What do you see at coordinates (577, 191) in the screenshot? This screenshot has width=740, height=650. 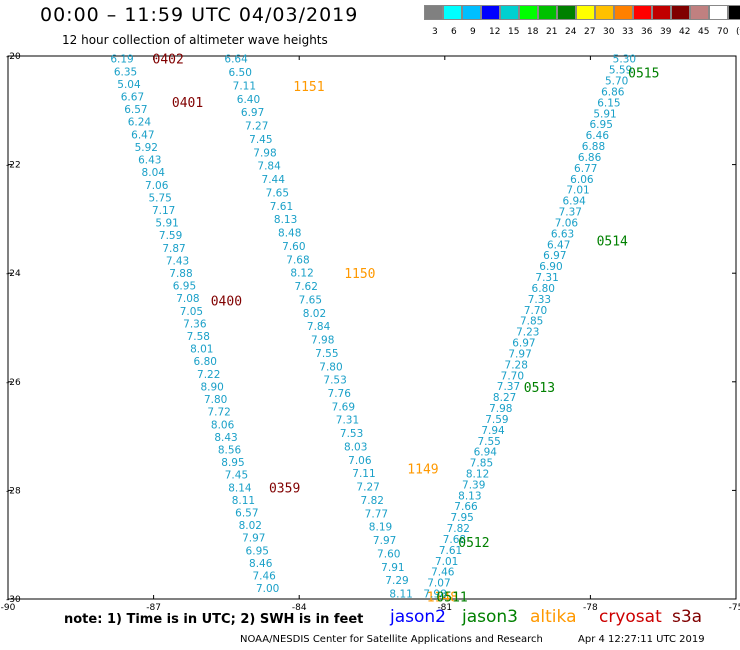 I see `wave-height-value: 7.01` at bounding box center [577, 191].